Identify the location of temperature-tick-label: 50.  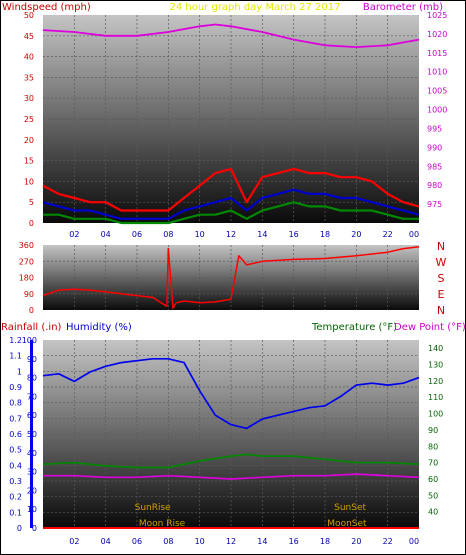
(433, 495).